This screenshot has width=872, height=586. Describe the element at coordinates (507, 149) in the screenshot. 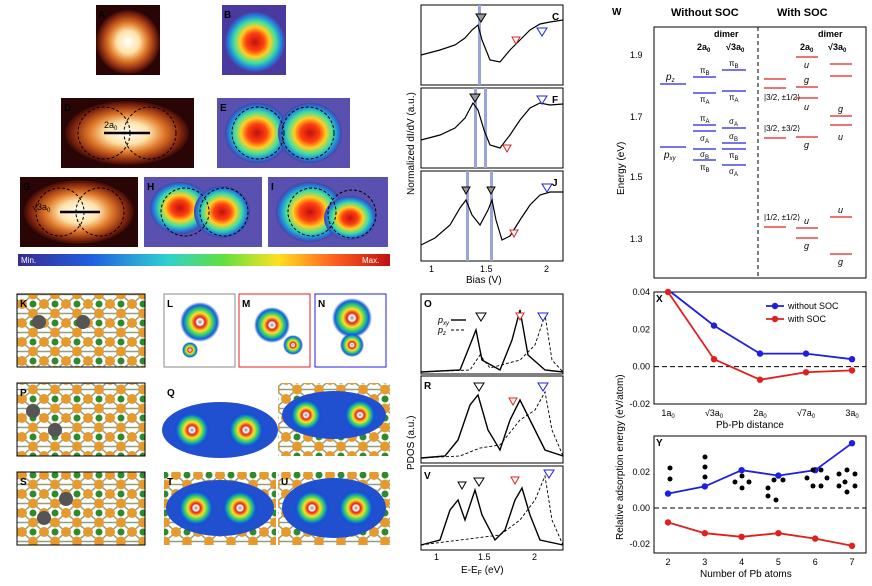

I see `marker-f-red` at that location.